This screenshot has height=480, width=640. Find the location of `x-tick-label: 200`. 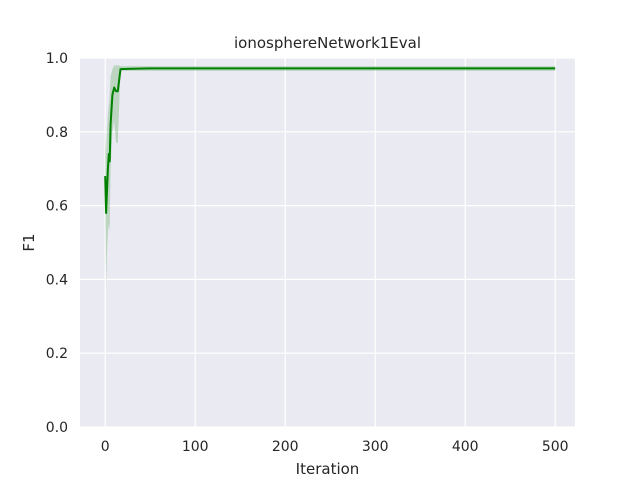

x-tick-label: 200 is located at coordinates (285, 447).